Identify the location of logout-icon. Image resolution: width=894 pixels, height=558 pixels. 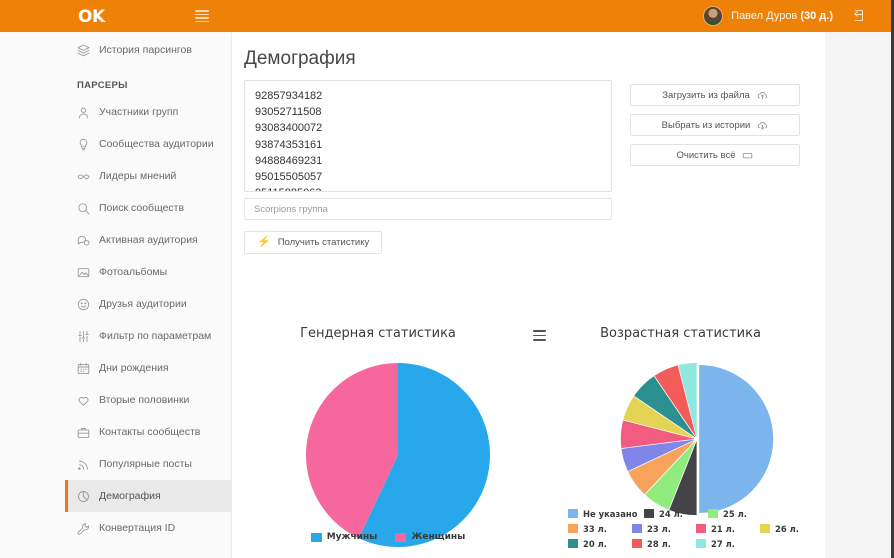
(861, 16).